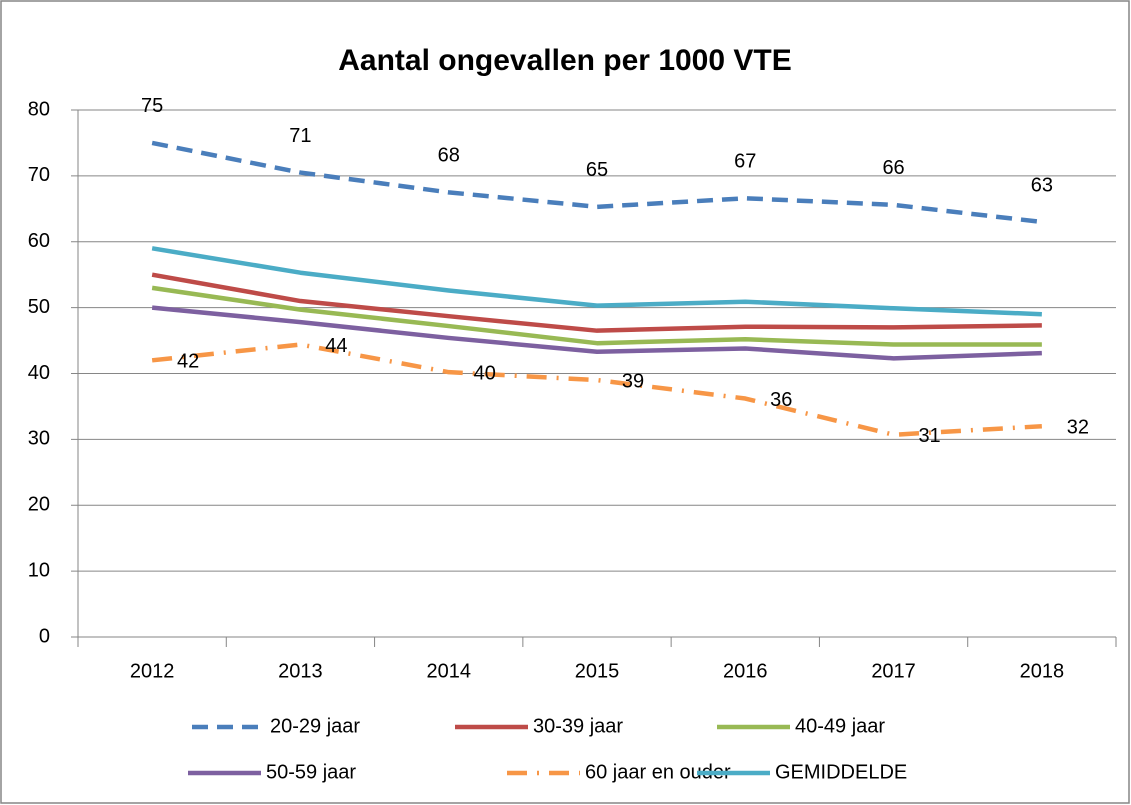 The width and height of the screenshot is (1131, 805). What do you see at coordinates (39, 373) in the screenshot?
I see `y-tick-label: 40` at bounding box center [39, 373].